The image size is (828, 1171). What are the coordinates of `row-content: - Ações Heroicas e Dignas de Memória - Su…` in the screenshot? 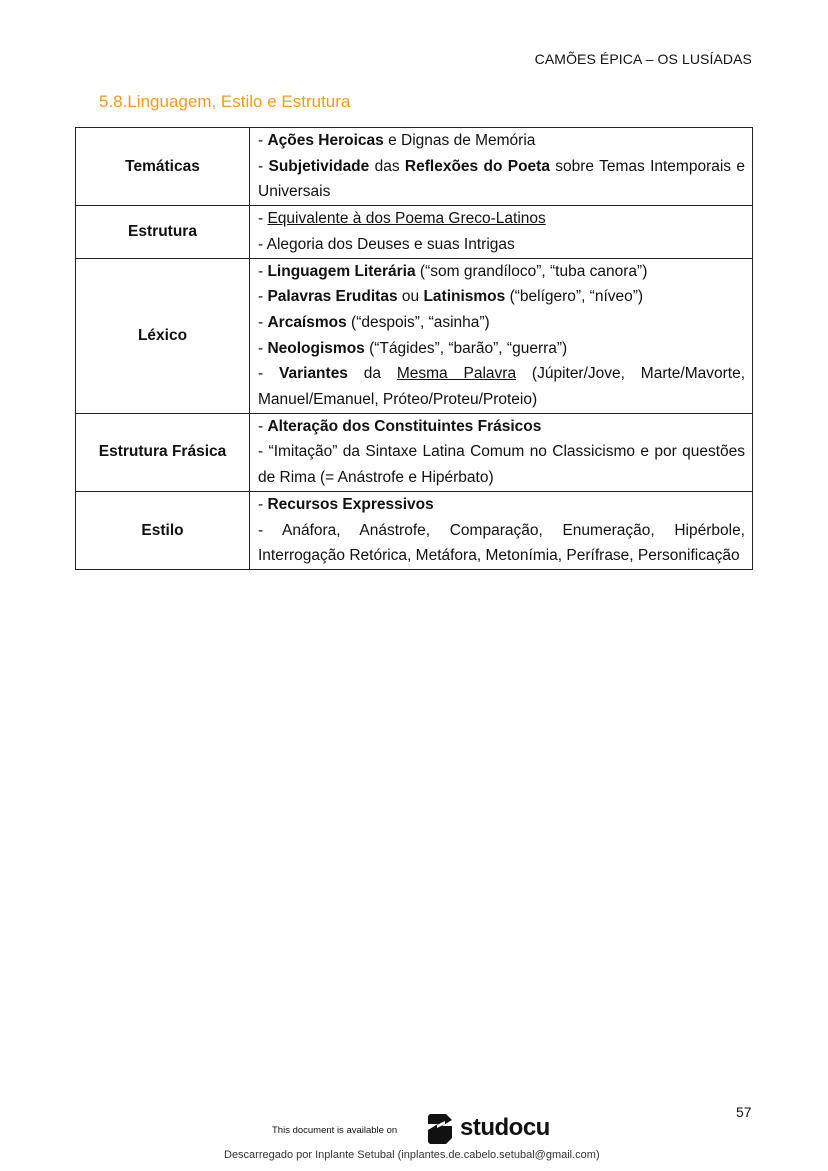 It's located at (501, 166).